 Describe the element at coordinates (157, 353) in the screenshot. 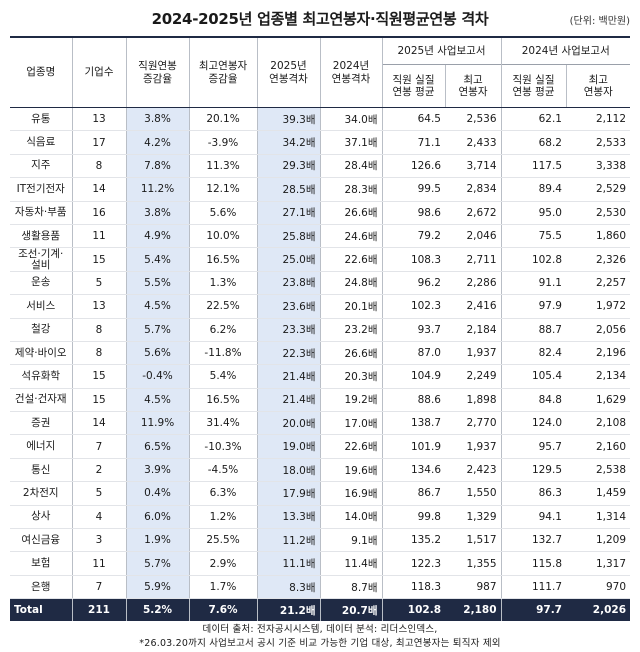

I see `emp-growth: 5.6%` at that location.